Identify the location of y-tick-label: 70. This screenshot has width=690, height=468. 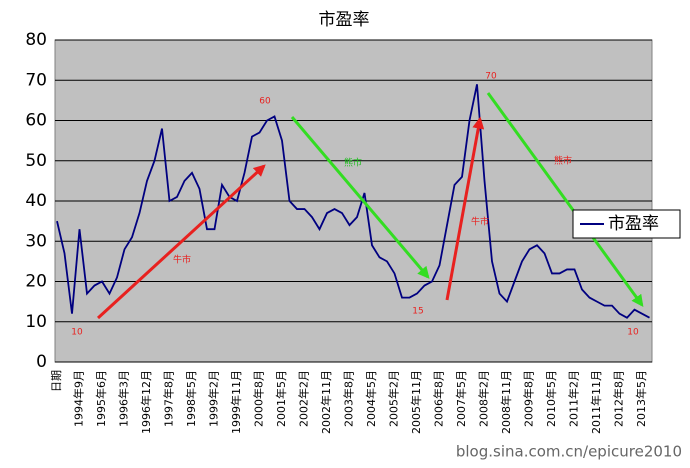
(36, 80).